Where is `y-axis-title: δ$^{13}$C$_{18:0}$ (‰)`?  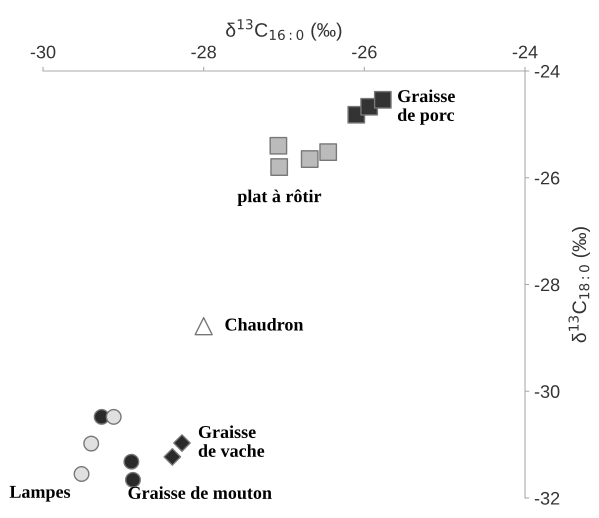 y-axis-title: δ$^{13}$C$_{18:0}$ (‰) is located at coordinates (579, 284).